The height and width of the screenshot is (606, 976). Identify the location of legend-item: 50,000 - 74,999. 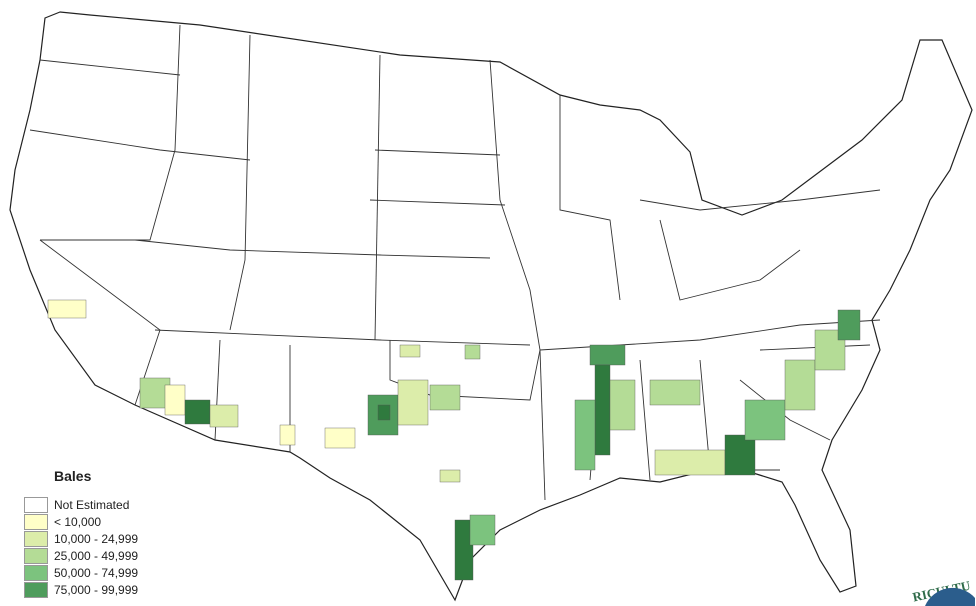
(81, 572).